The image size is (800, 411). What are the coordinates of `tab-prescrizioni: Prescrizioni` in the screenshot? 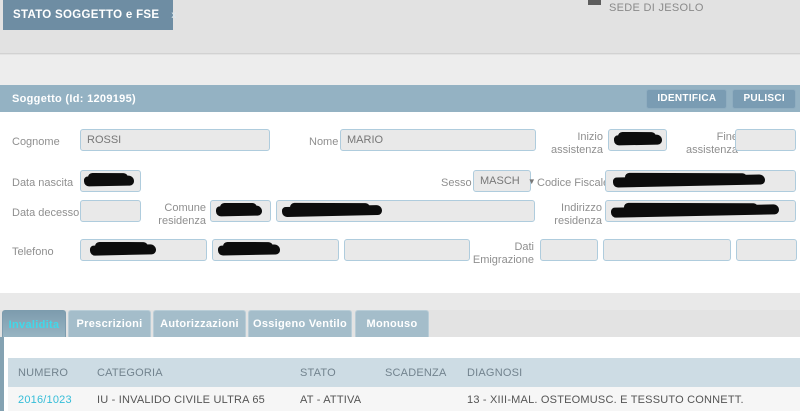 It's located at (109, 323).